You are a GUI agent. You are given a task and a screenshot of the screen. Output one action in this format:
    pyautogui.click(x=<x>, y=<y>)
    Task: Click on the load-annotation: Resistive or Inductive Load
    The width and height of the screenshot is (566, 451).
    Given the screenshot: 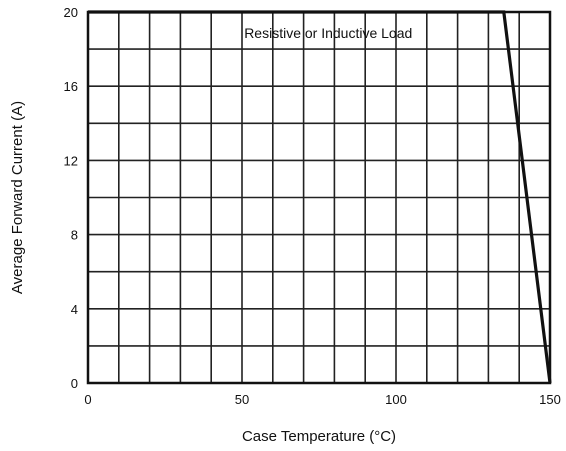 What is the action you would take?
    pyautogui.click(x=328, y=33)
    